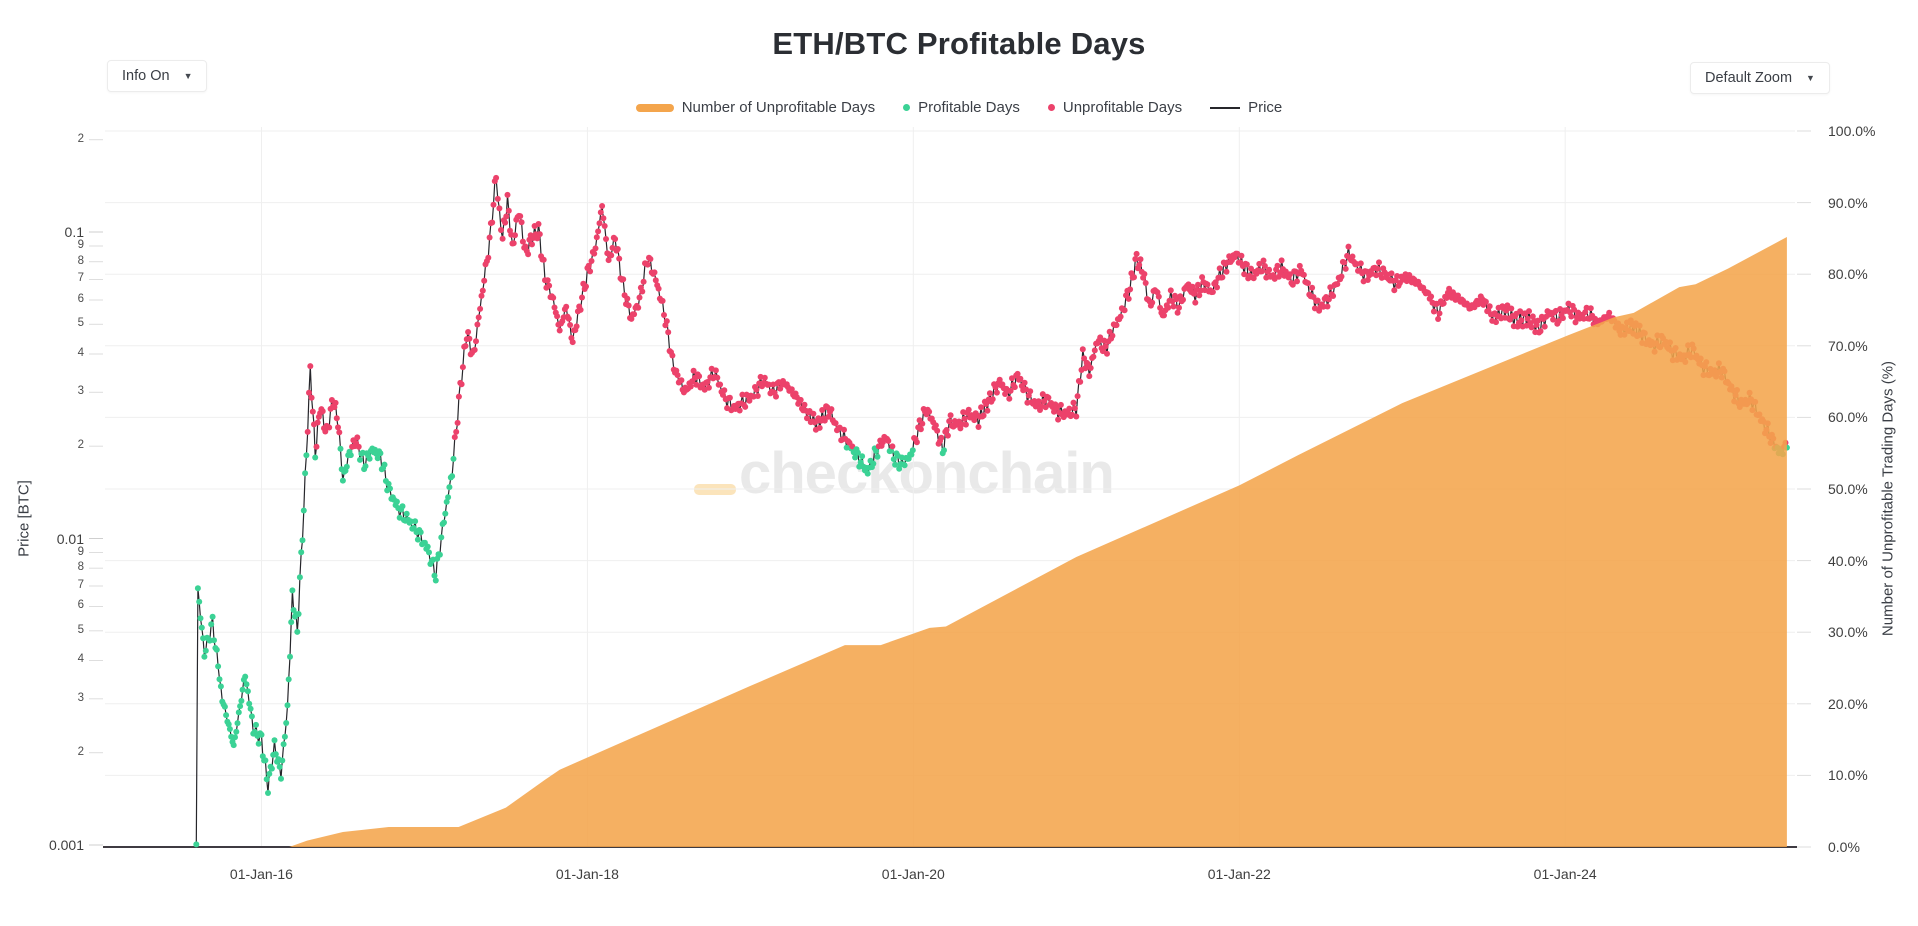 This screenshot has height=926, width=1918. What do you see at coordinates (1239, 874) in the screenshot?
I see `x-axis-tick-label: 01-Jan-22` at bounding box center [1239, 874].